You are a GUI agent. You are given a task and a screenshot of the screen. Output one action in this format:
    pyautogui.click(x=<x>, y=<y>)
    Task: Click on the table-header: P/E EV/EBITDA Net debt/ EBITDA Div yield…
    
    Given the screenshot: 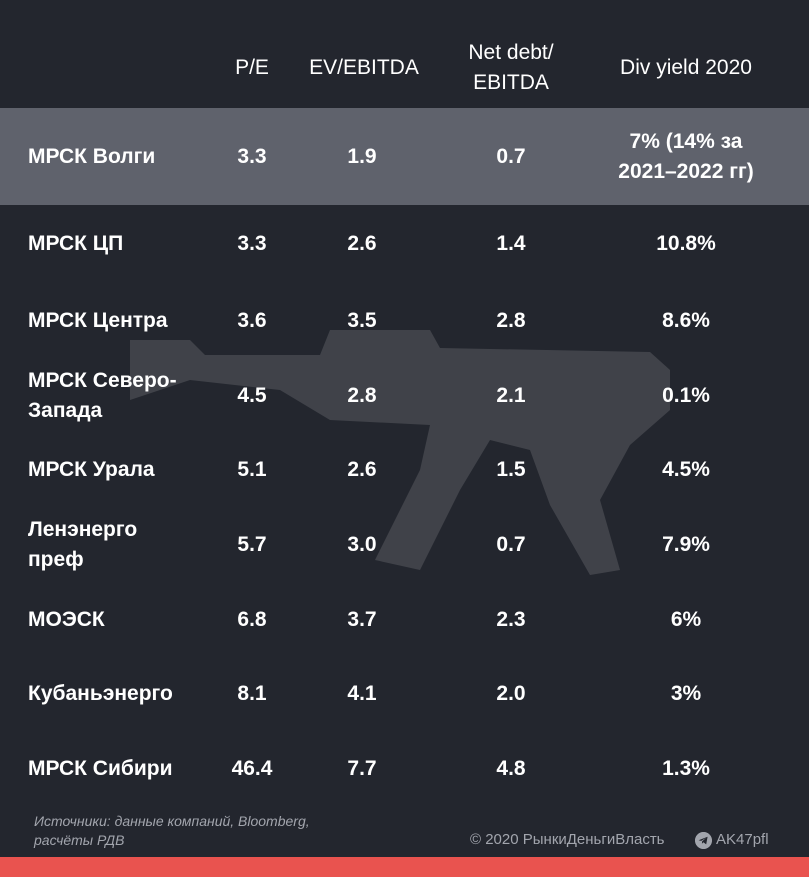 What is the action you would take?
    pyautogui.click(x=404, y=68)
    